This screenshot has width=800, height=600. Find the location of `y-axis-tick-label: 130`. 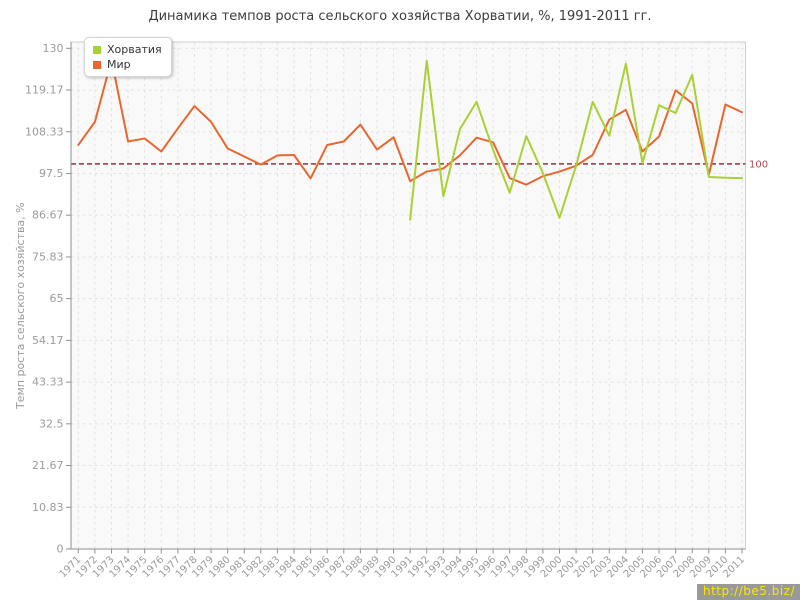

y-axis-tick-label: 130 is located at coordinates (53, 48).